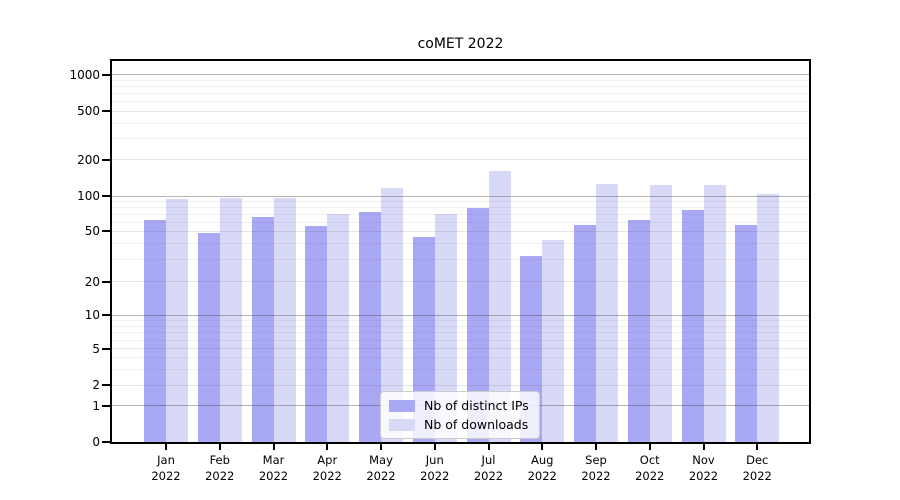 The width and height of the screenshot is (900, 500). Describe the element at coordinates (476, 405) in the screenshot. I see `legend-label-distinct-ips: Nb of distinct IPs` at that location.